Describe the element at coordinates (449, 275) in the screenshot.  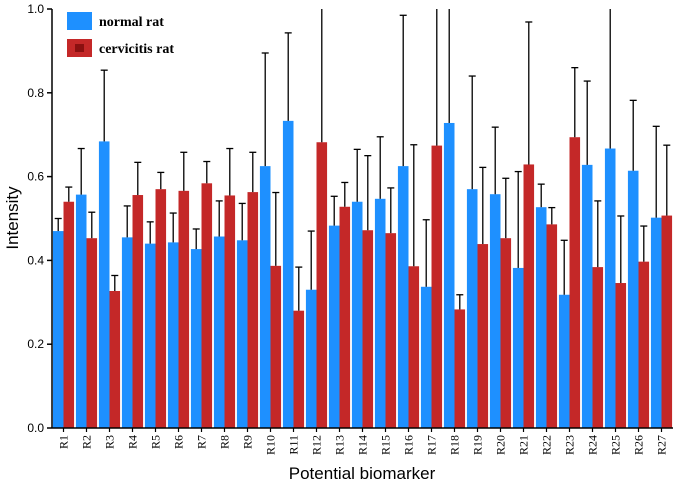
I see `bar-normal-rat-R18` at that location.